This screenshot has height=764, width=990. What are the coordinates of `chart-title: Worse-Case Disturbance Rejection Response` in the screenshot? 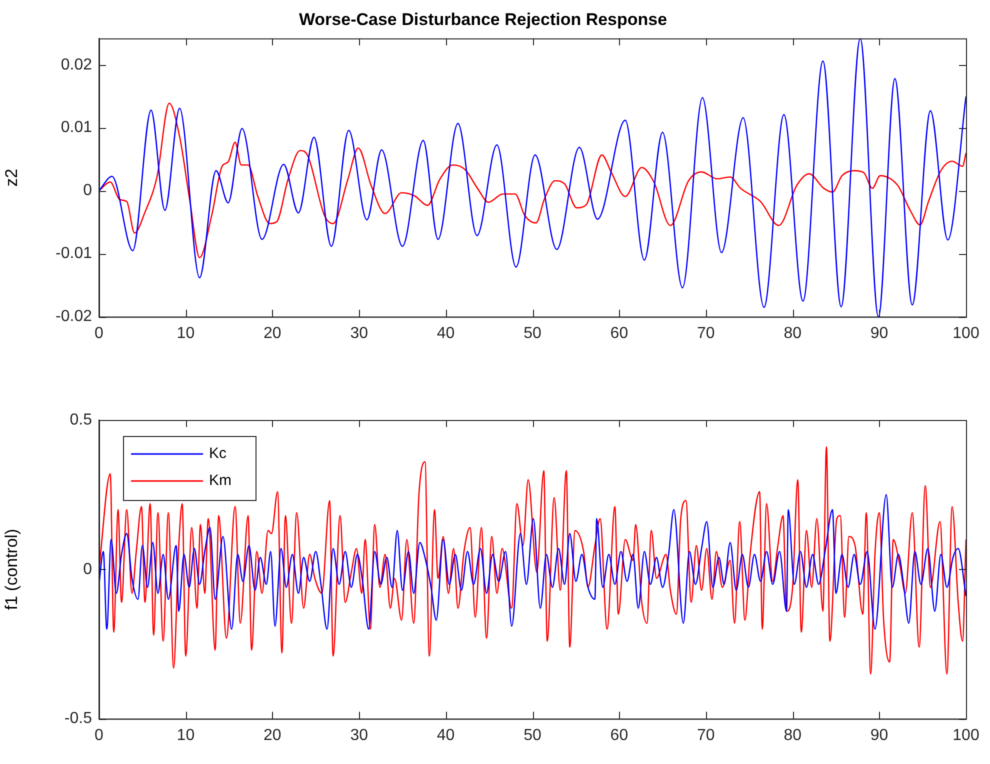 It's located at (483, 19).